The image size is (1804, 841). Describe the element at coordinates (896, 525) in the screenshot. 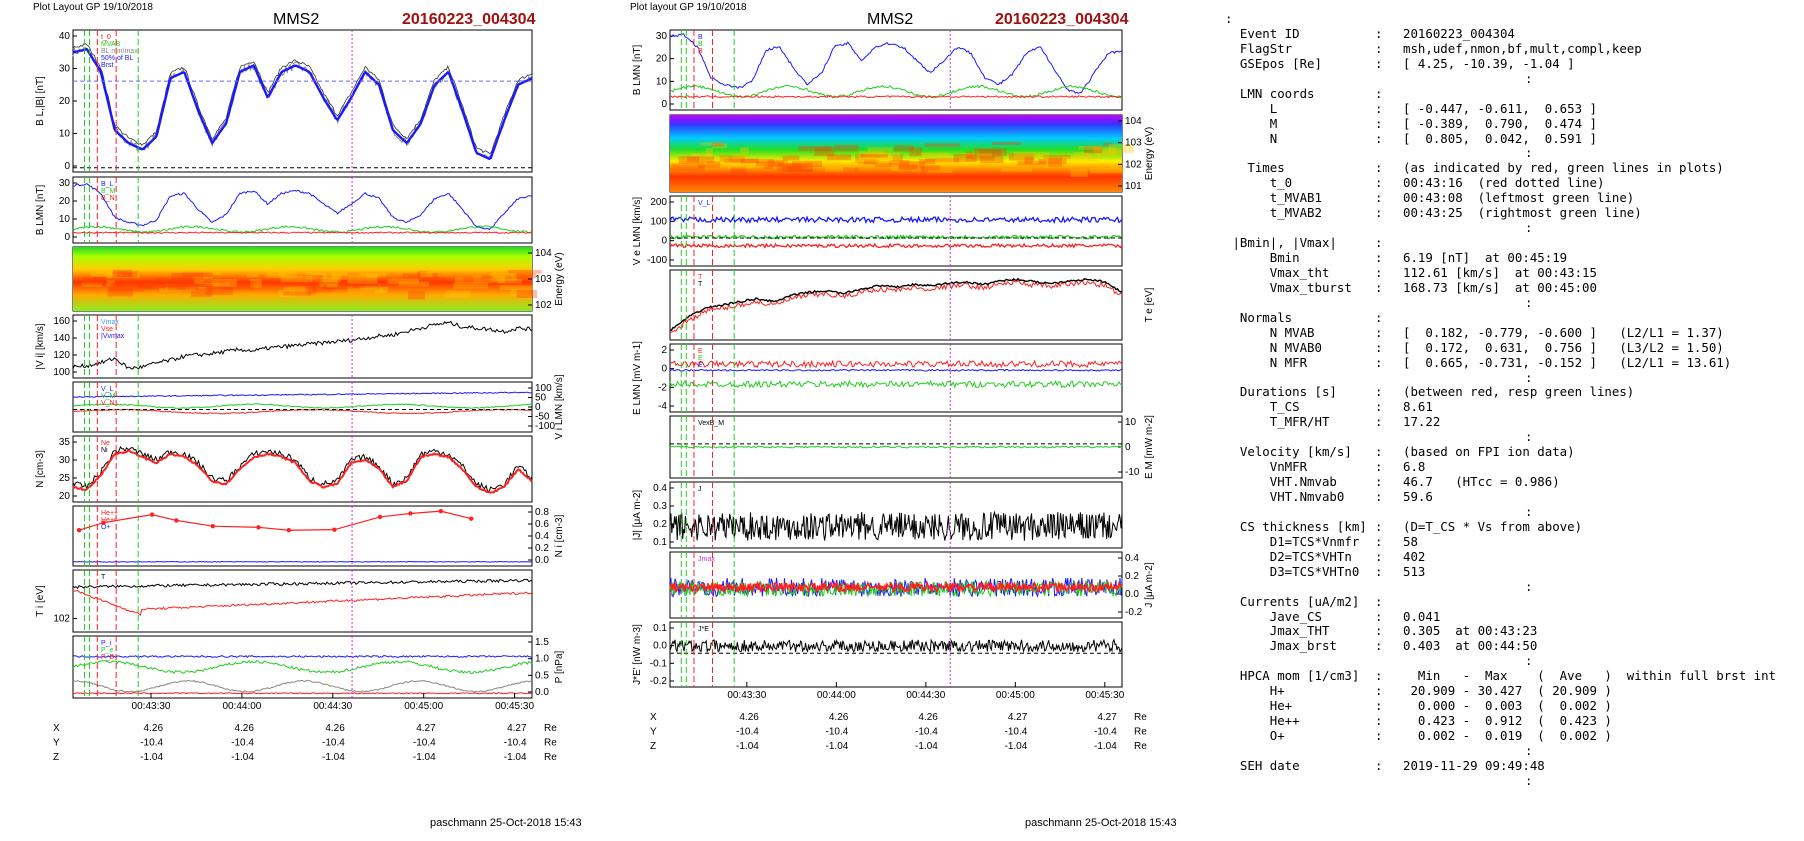

I see `j-trace` at that location.